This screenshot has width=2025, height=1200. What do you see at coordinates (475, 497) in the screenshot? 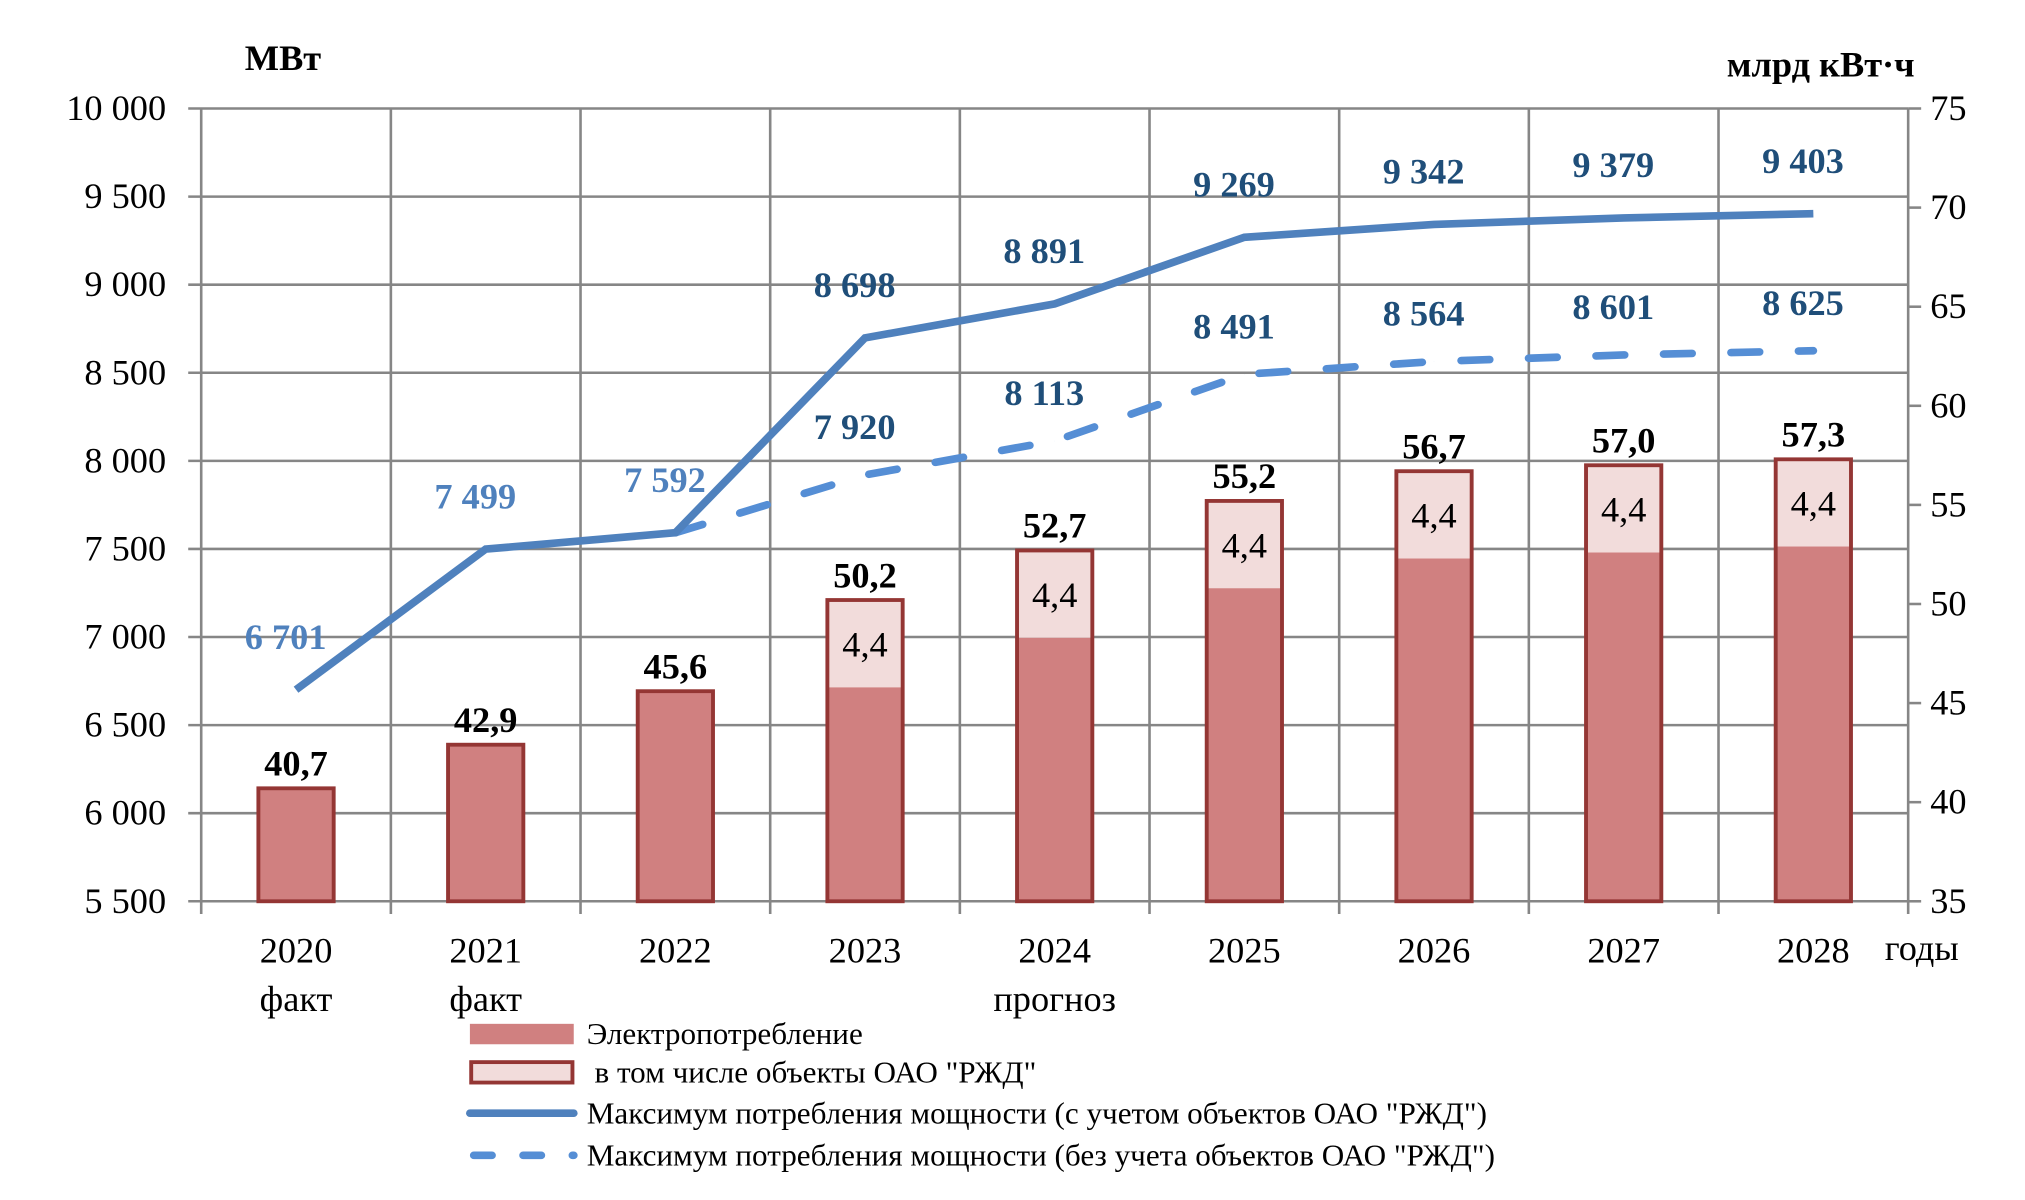
I see `line-with-rzd-label: 7 499` at bounding box center [475, 497].